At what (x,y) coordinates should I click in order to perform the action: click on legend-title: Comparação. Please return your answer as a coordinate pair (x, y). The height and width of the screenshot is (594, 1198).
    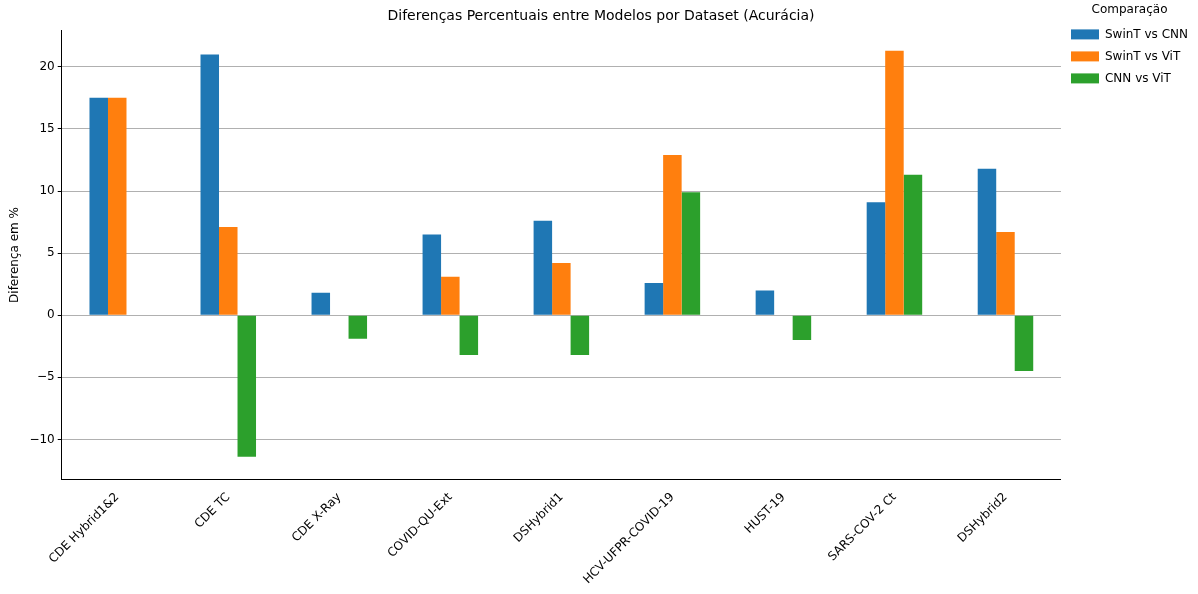
    Looking at the image, I should click on (1129, 9).